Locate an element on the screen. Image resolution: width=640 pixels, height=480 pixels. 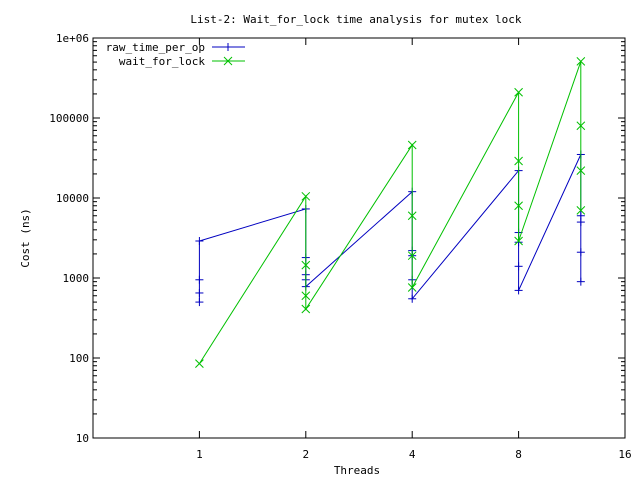
y-tick-label: 100 is located at coordinates (79, 358).